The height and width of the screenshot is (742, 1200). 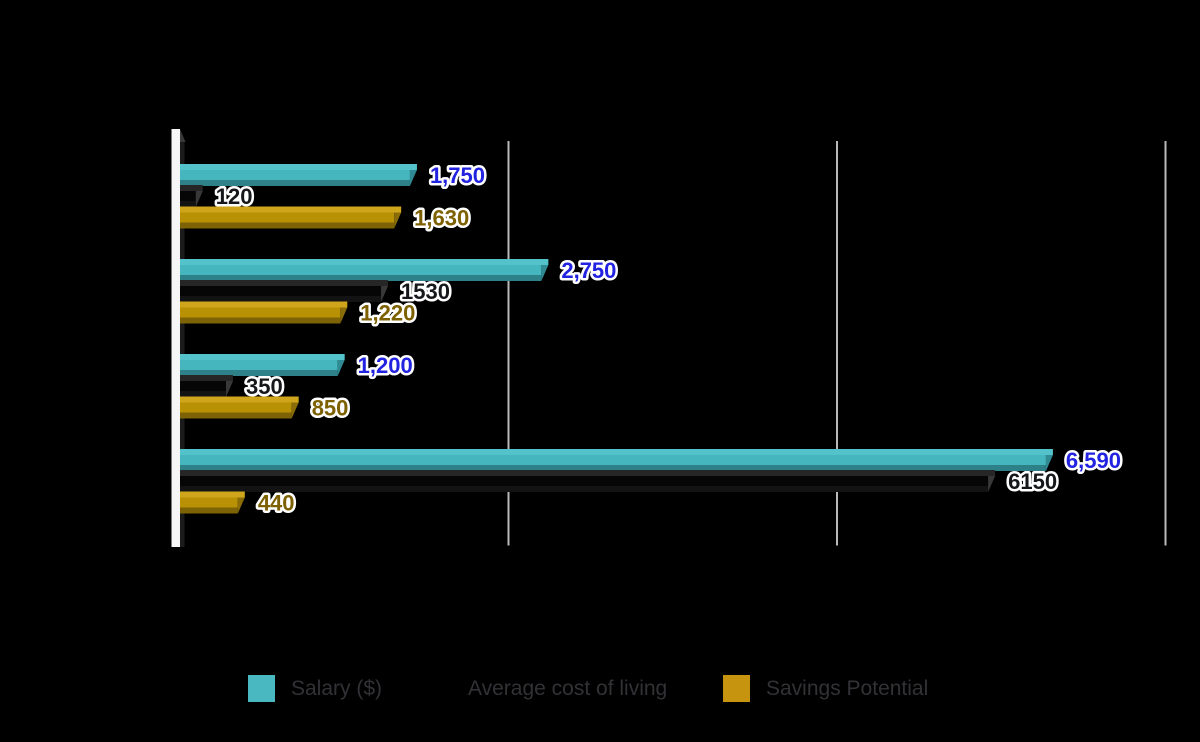 I want to click on legend-item-cost-of-living: Average cost of living, so click(x=546, y=688).